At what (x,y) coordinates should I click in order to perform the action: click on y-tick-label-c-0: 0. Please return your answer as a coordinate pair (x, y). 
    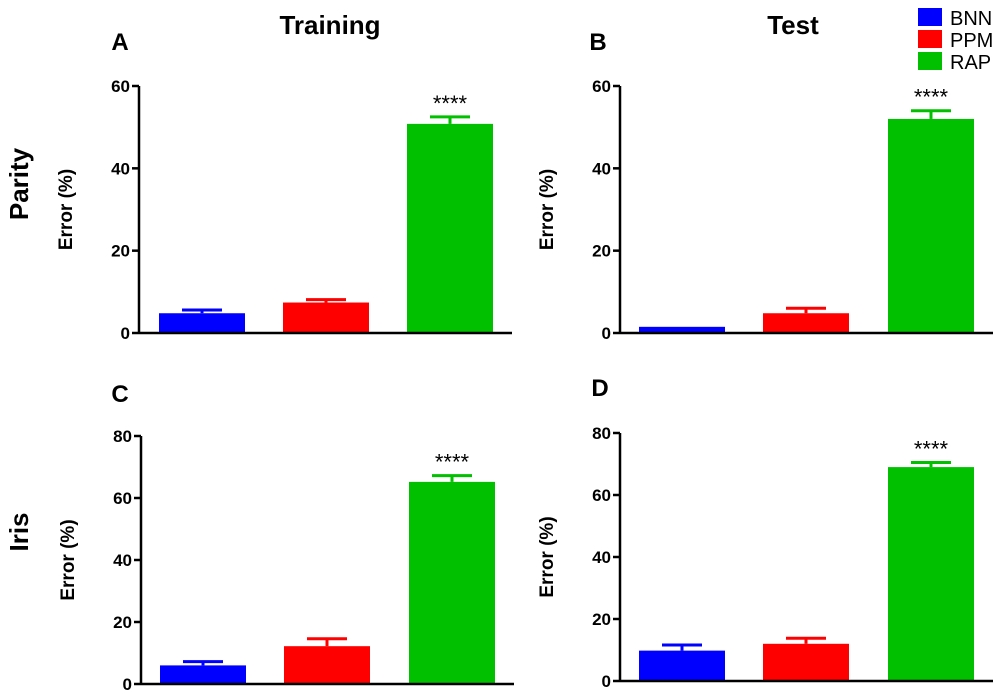
    Looking at the image, I should click on (127, 684).